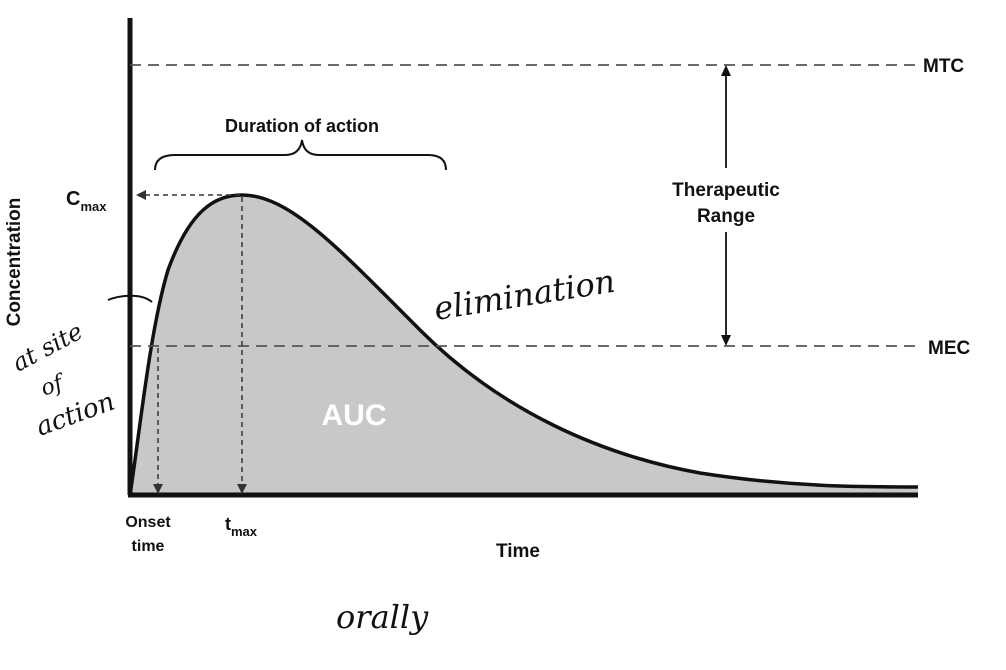 Image resolution: width=1006 pixels, height=670 pixels. I want to click on therapeutic-range-label-2: Range, so click(726, 216).